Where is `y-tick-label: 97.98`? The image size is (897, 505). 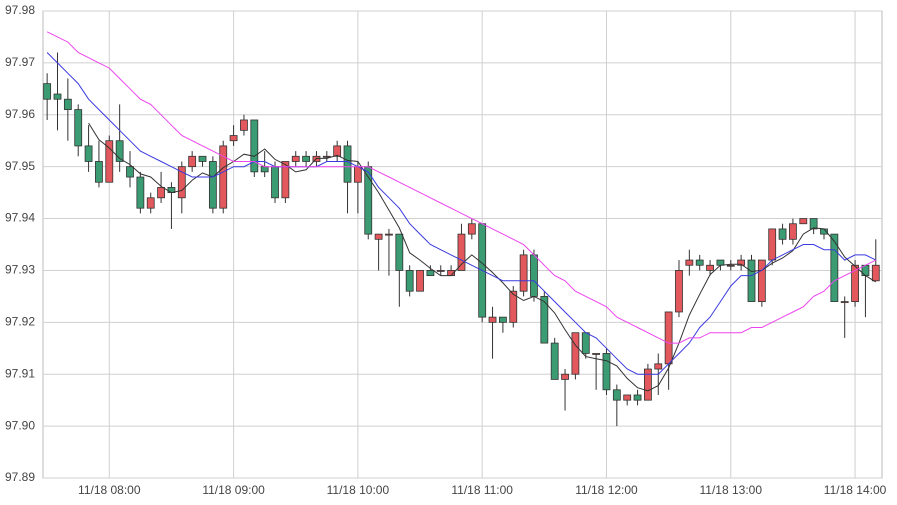 y-tick-label: 97.98 is located at coordinates (20, 10).